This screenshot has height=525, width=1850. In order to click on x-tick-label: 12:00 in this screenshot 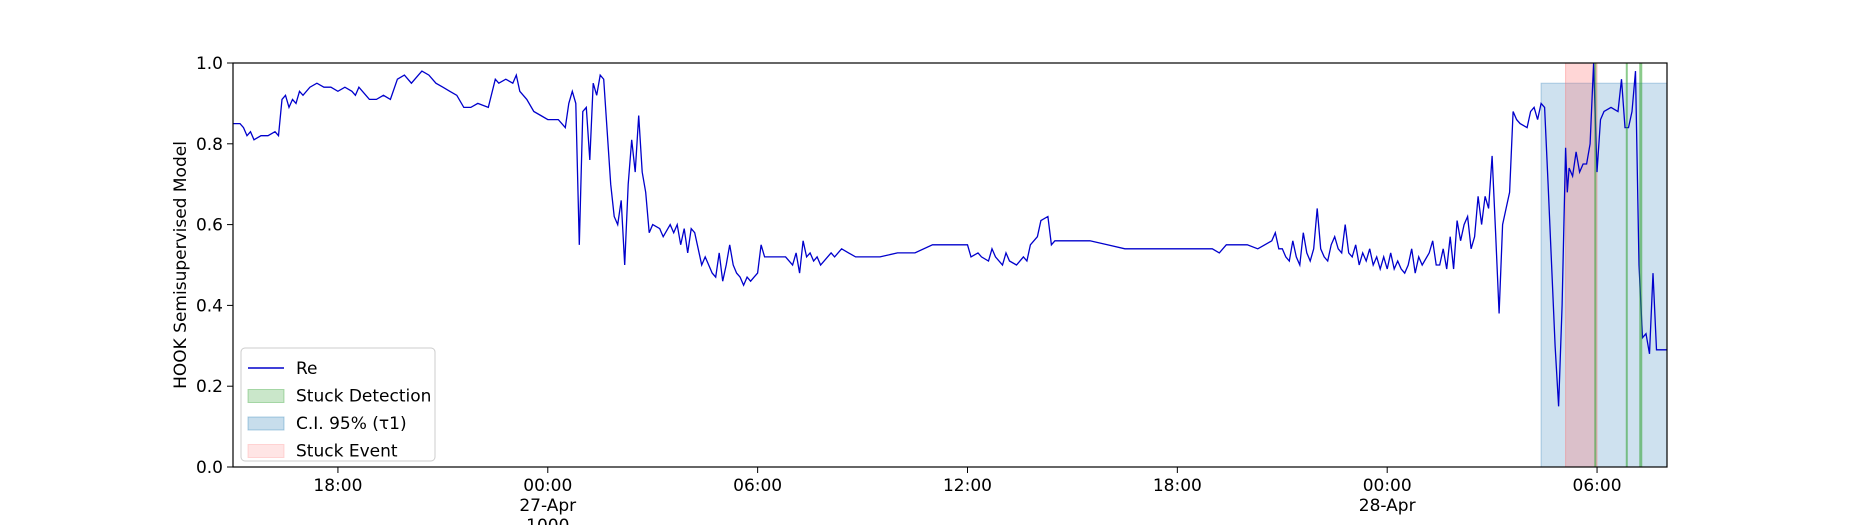, I will do `click(967, 486)`.